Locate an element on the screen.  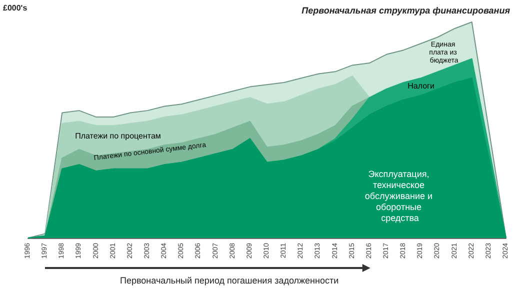
series-label: Платежи по процентам is located at coordinates (118, 136).